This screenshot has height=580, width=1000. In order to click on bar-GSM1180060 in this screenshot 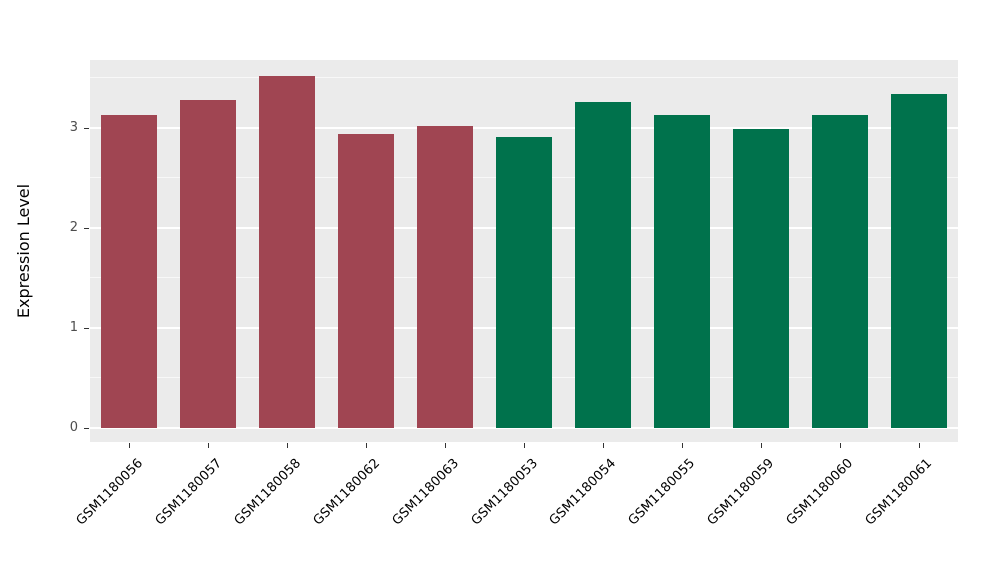, I will do `click(839, 271)`.